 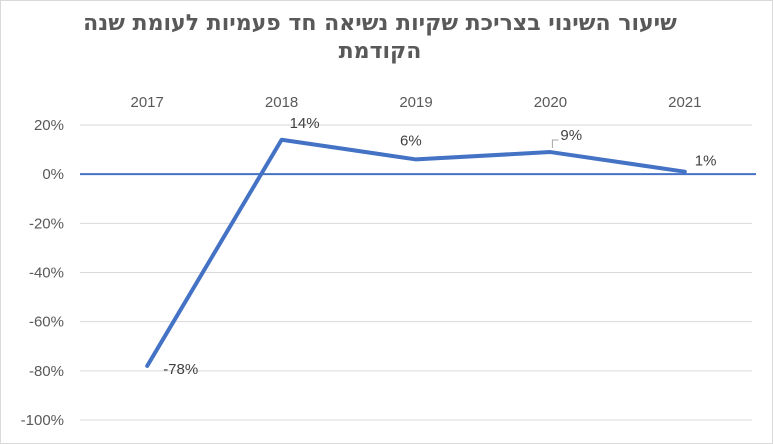 What do you see at coordinates (49, 125) in the screenshot?
I see `y-tick-label: 20%` at bounding box center [49, 125].